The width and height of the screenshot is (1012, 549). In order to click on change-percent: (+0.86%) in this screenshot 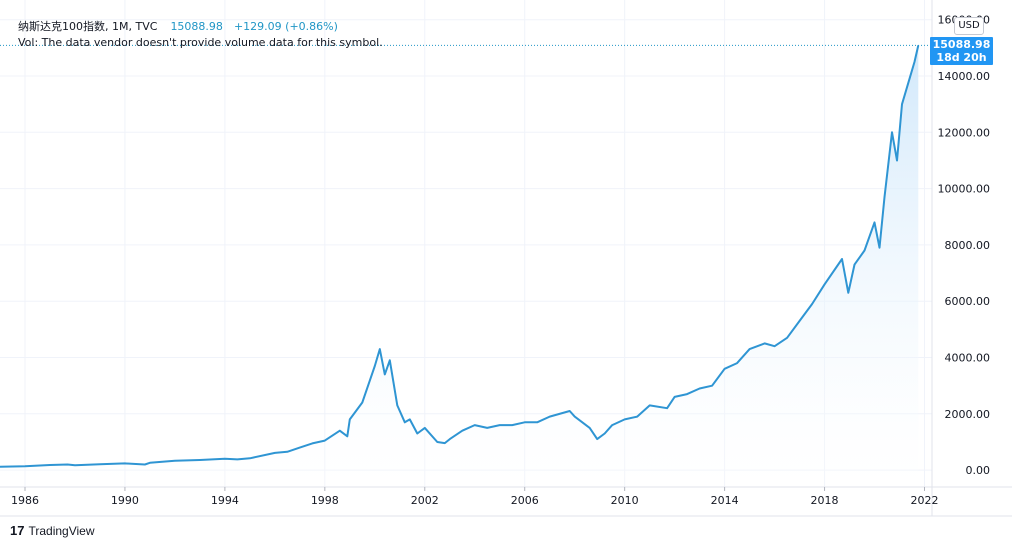, I will do `click(311, 26)`.